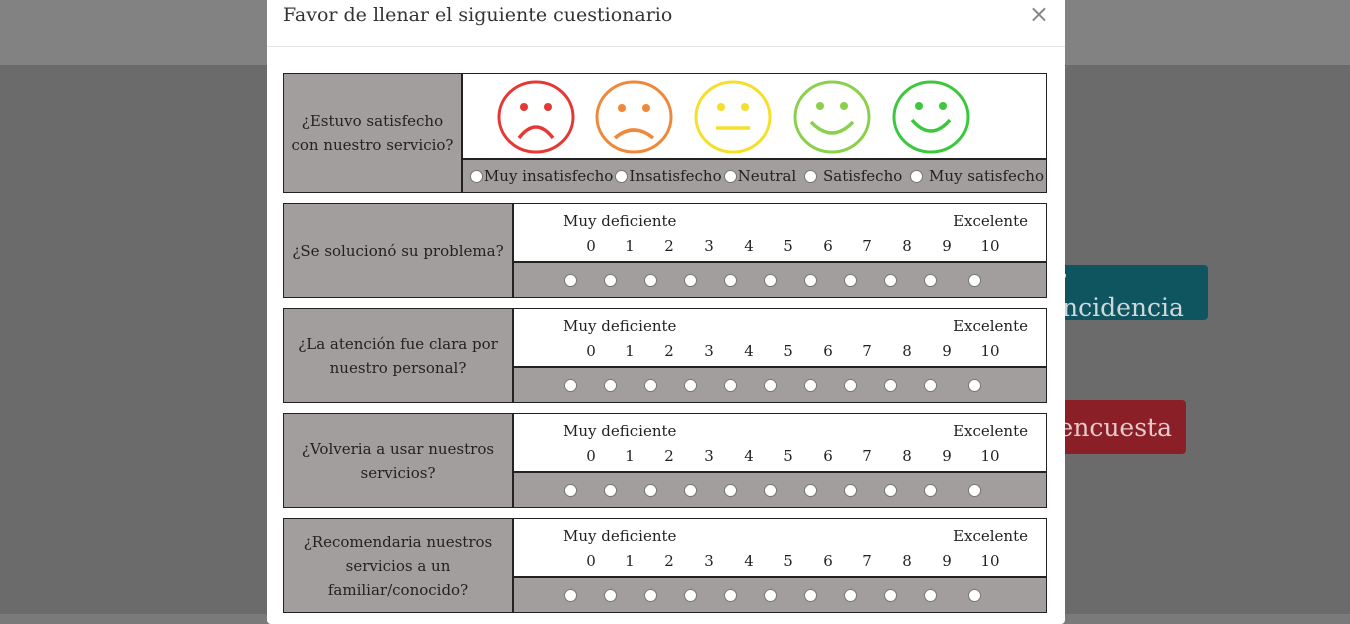 The height and width of the screenshot is (624, 1350). Describe the element at coordinates (634, 117) in the screenshot. I see `sad-face-icon` at that location.